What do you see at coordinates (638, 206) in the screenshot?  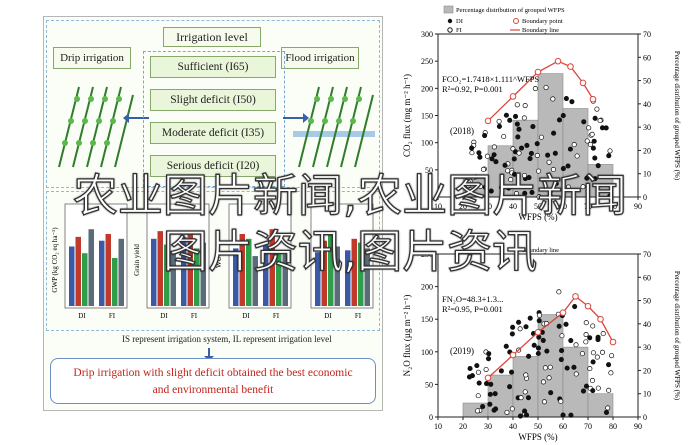 I see `x-tick-label: 90` at bounding box center [638, 206].